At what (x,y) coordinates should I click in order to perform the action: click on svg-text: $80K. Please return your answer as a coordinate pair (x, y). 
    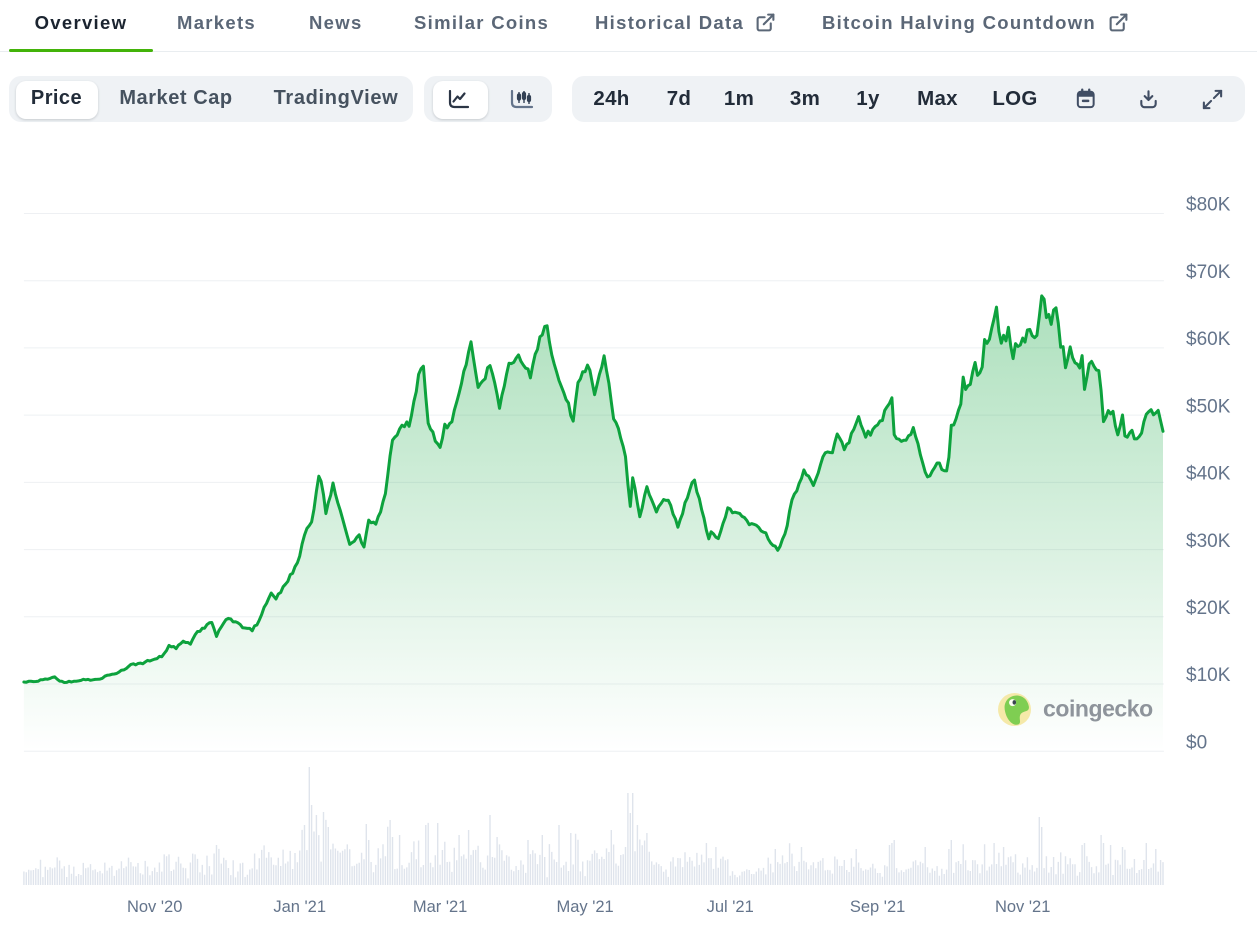
    Looking at the image, I should click on (1208, 205).